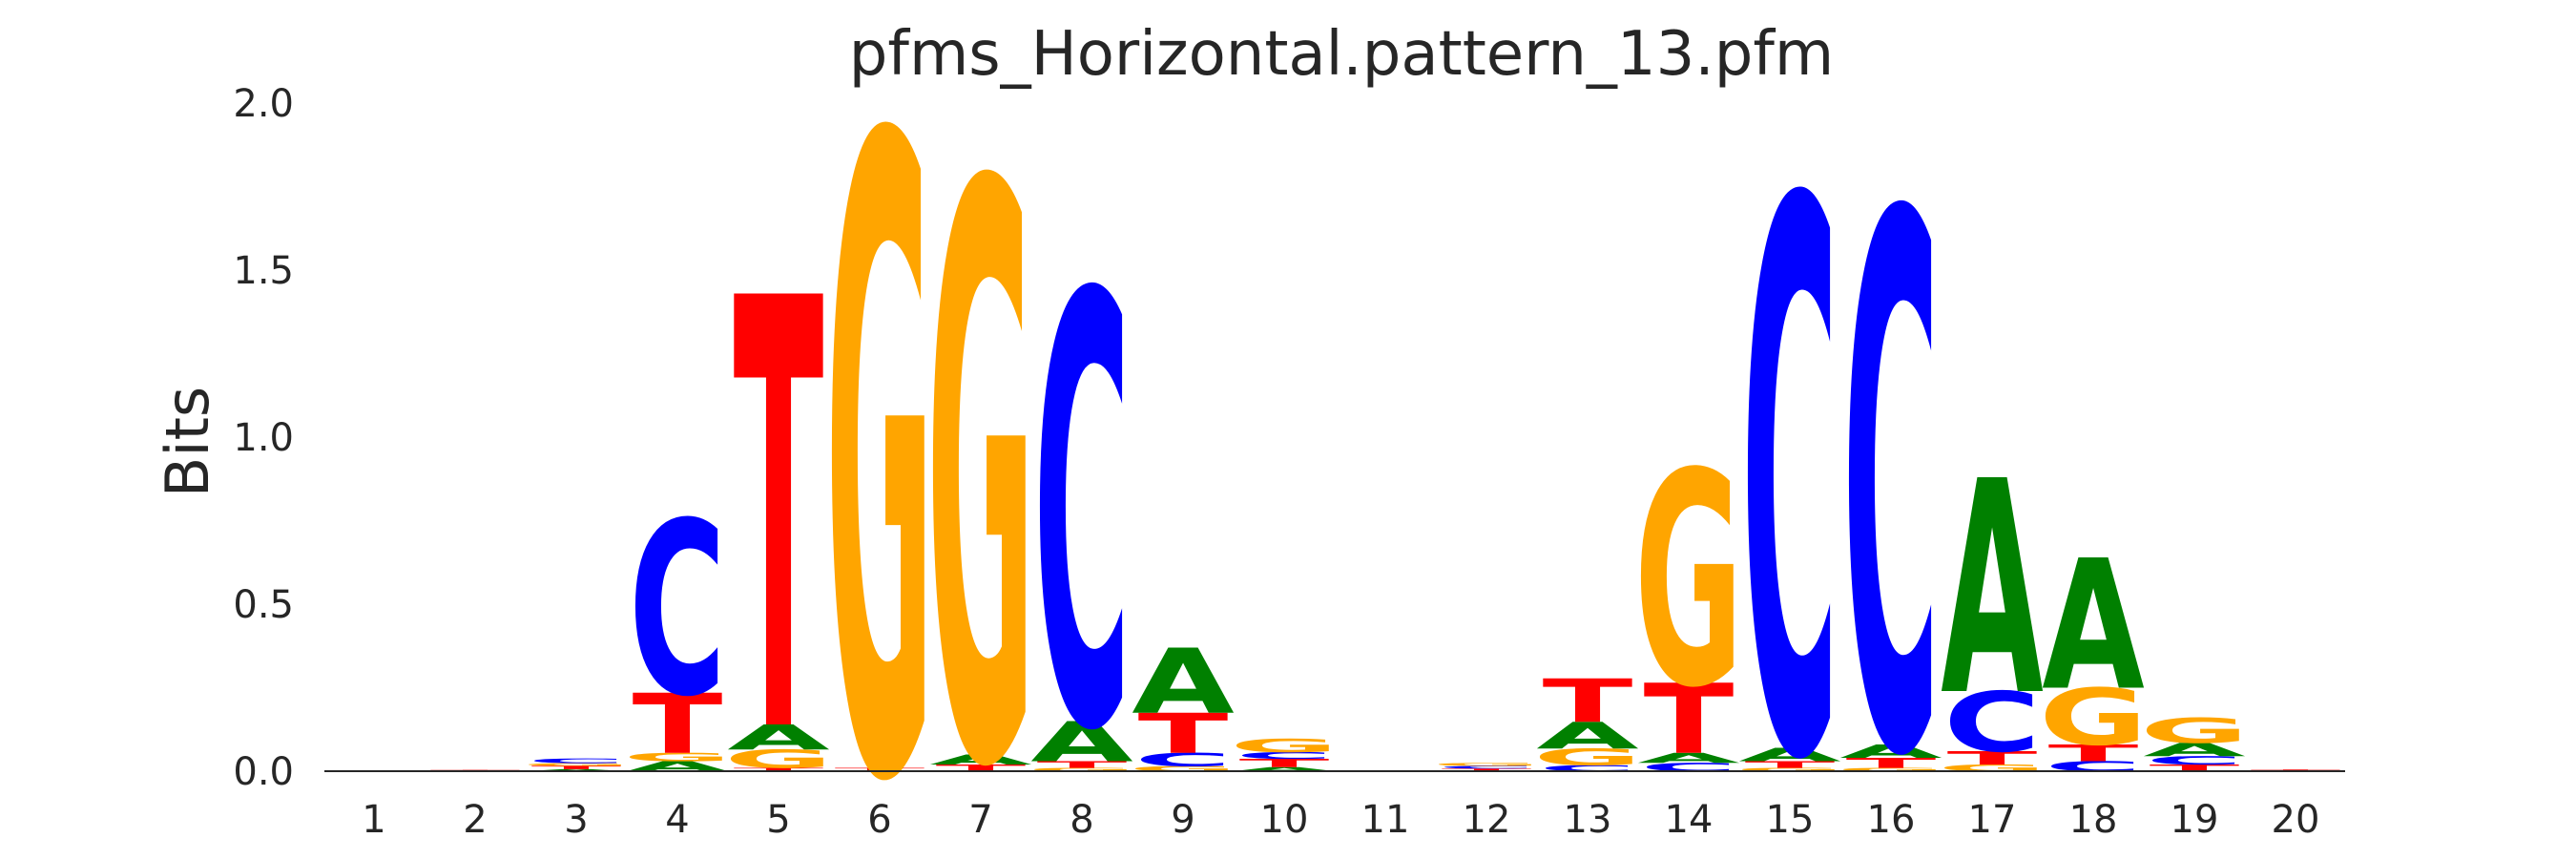 This screenshot has height=859, width=2576. I want to click on x-tick-label: 17, so click(1992, 820).